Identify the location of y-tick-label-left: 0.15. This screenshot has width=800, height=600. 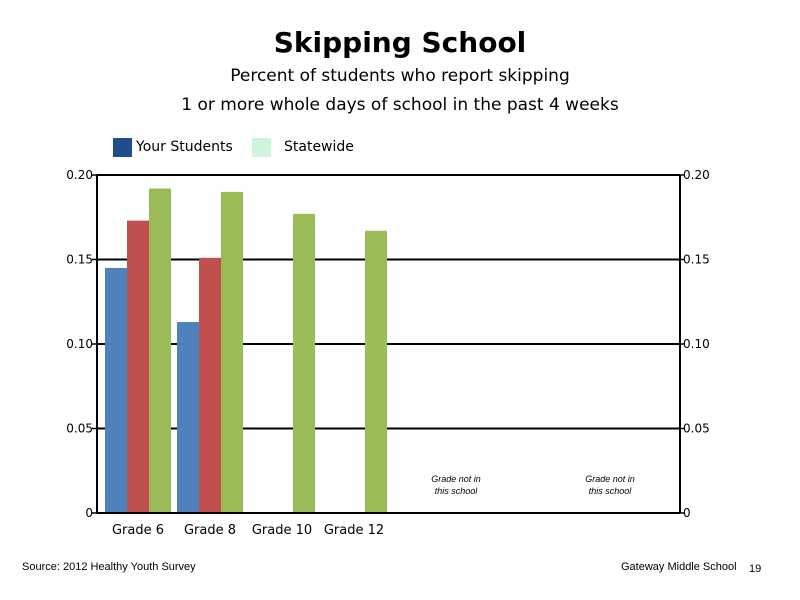
(79, 260).